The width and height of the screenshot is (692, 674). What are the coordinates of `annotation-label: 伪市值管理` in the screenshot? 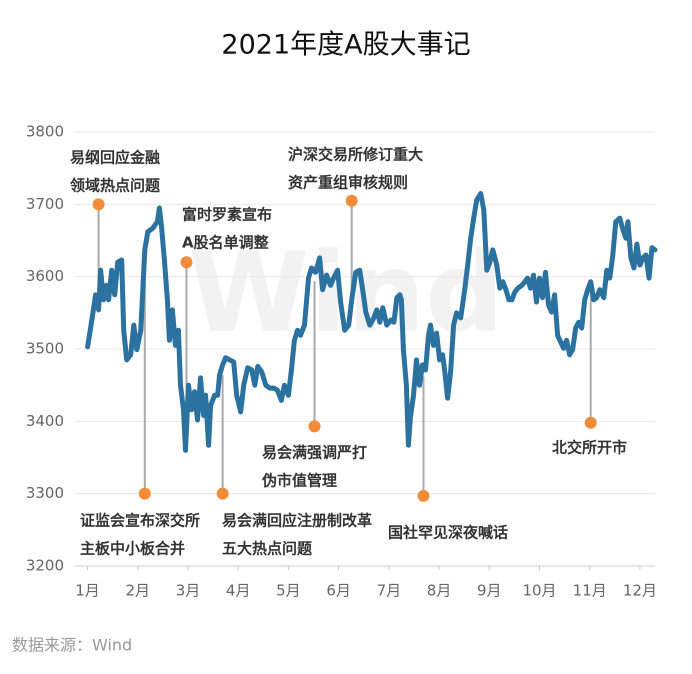 It's located at (299, 481).